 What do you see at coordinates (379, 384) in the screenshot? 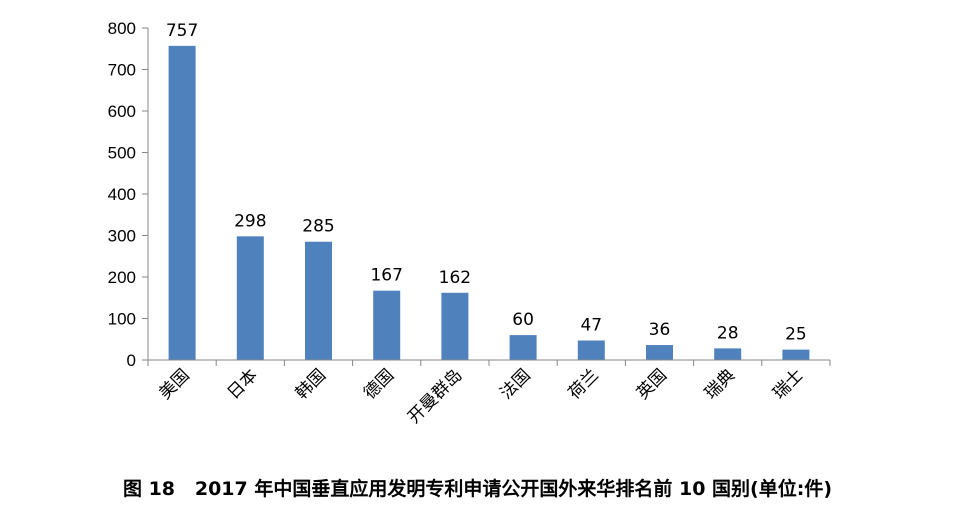
I see `category-label: 德国` at bounding box center [379, 384].